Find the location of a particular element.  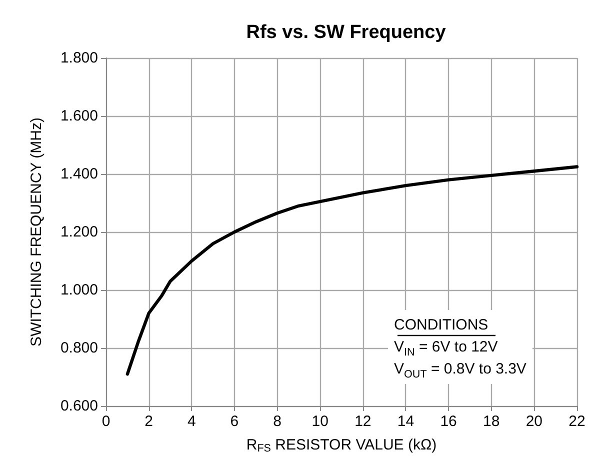

x-tick-label: 18 is located at coordinates (491, 421).